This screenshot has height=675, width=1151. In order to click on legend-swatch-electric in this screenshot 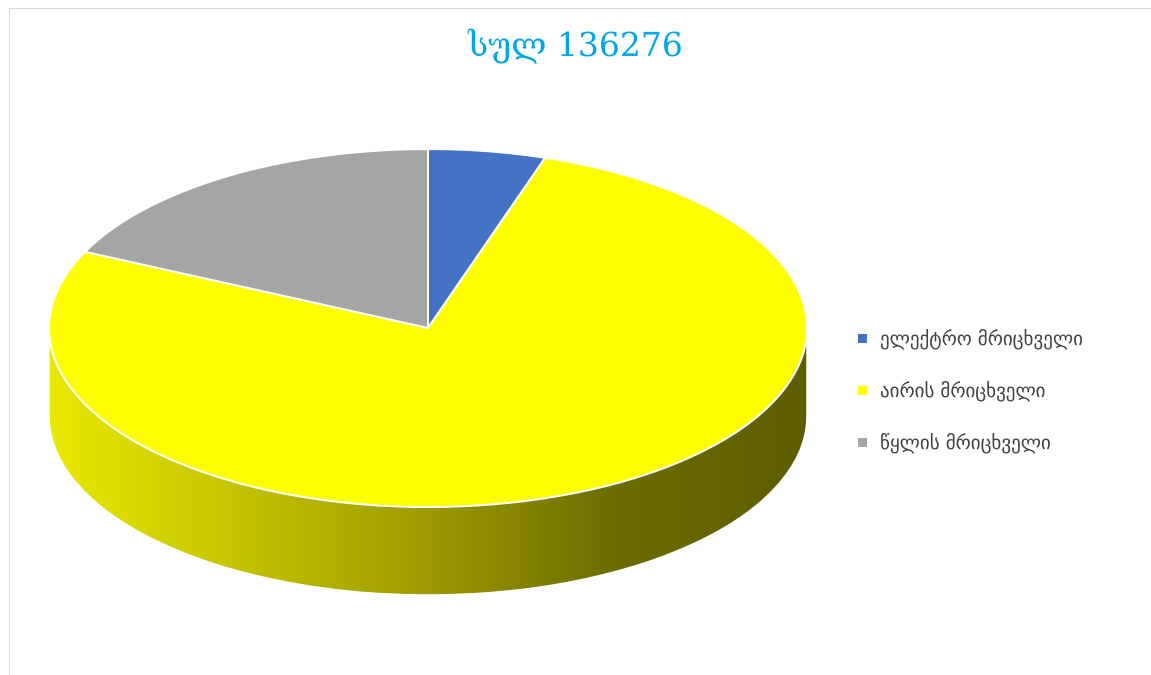, I will do `click(862, 338)`.